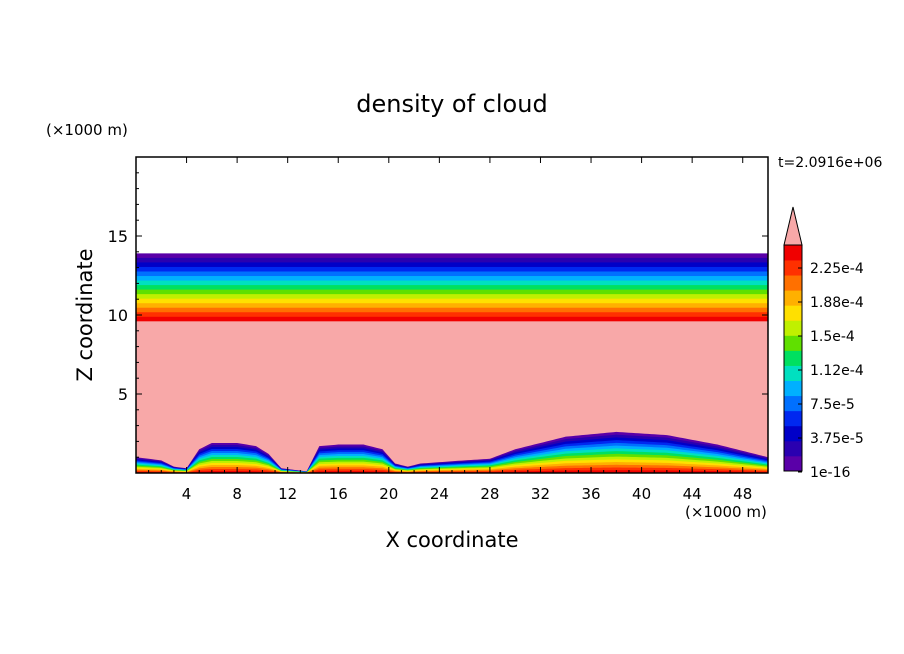 Image resolution: width=904 pixels, height=654 pixels. I want to click on time-label: t=2.0916e+06, so click(830, 163).